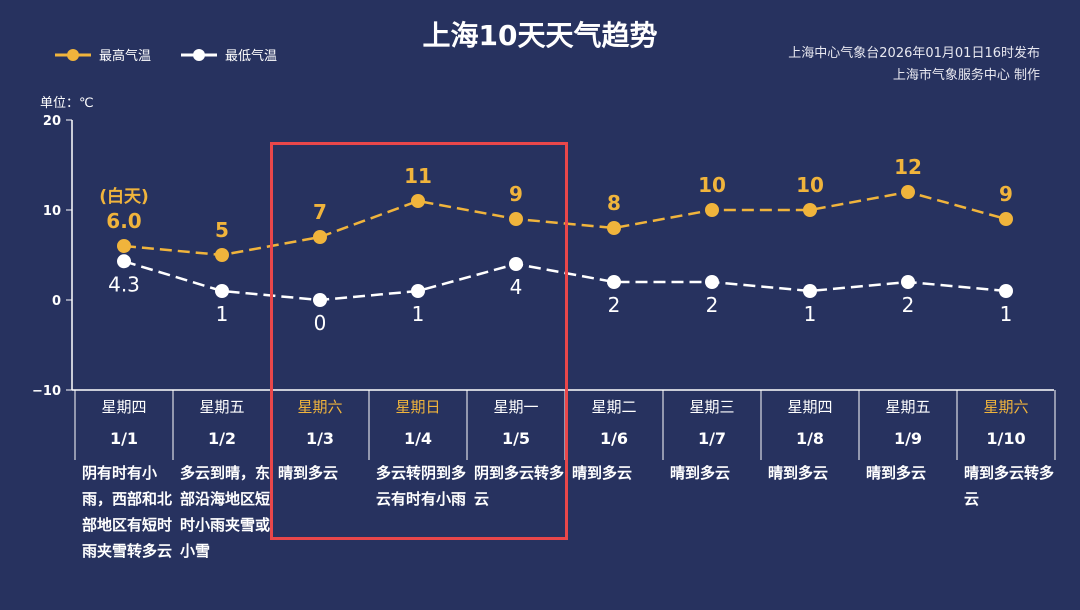  Describe the element at coordinates (418, 424) in the screenshot. I see `day-header: 星期日 1/4` at that location.